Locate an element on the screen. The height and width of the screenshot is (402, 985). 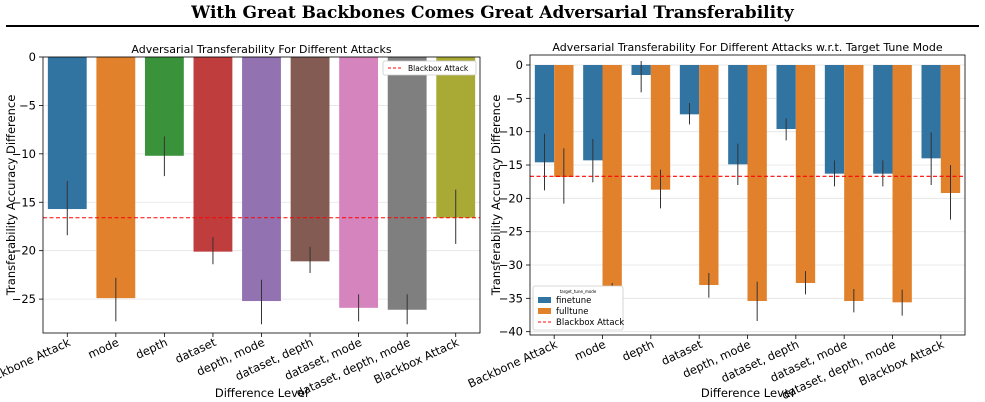
y-tick-label: −40 is located at coordinates (511, 332).